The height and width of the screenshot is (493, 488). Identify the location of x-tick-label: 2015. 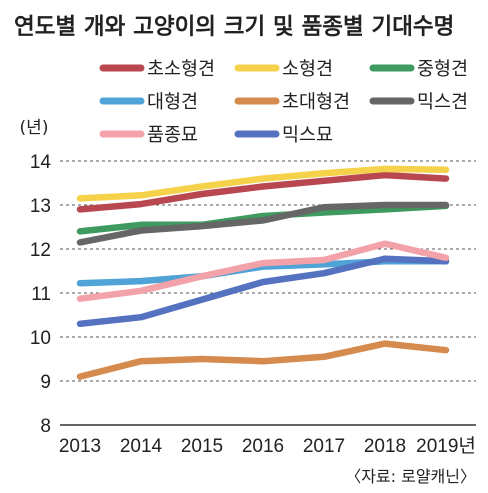
(202, 446).